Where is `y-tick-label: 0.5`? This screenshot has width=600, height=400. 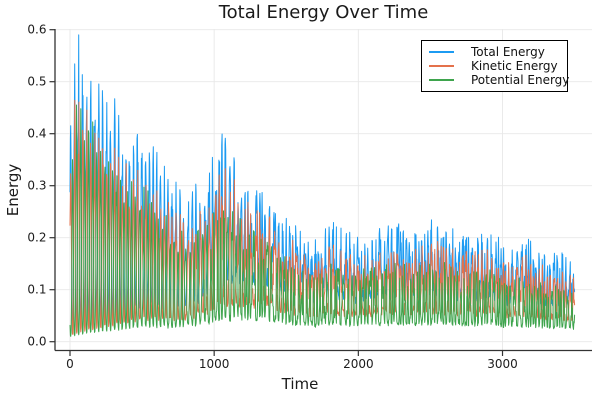
y-tick-label: 0.5 is located at coordinates (36, 82).